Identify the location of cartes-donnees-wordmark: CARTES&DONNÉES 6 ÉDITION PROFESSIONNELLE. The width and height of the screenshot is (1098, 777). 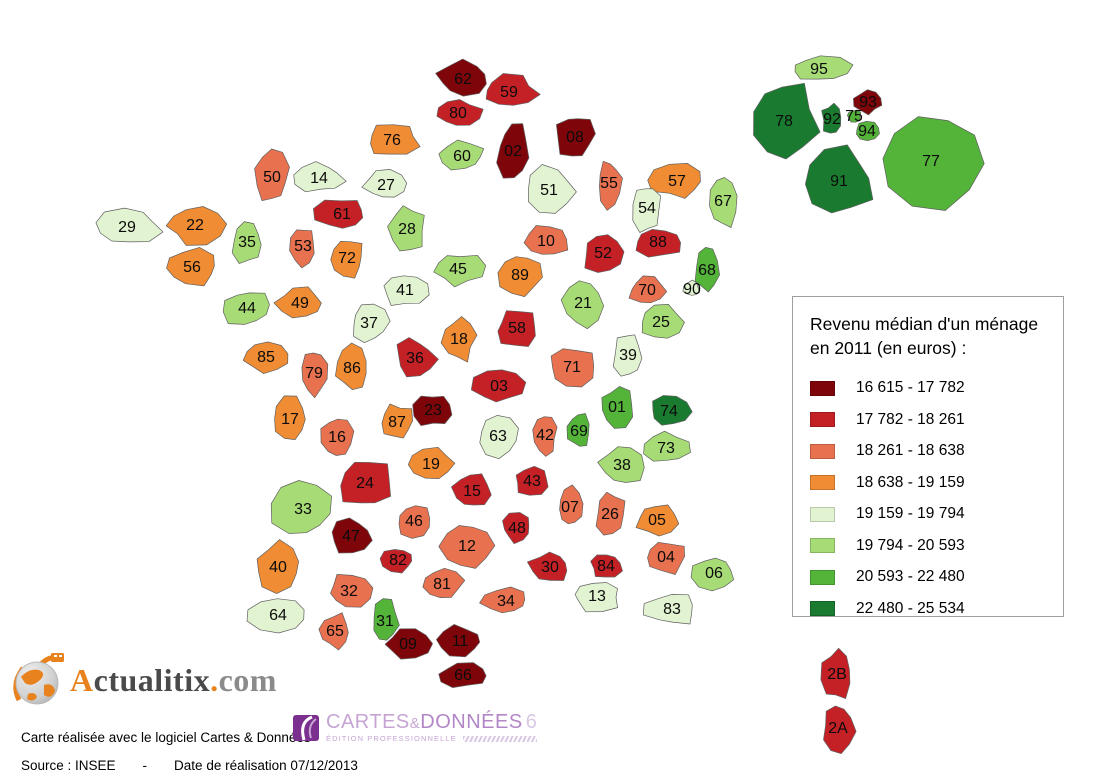
(431, 727).